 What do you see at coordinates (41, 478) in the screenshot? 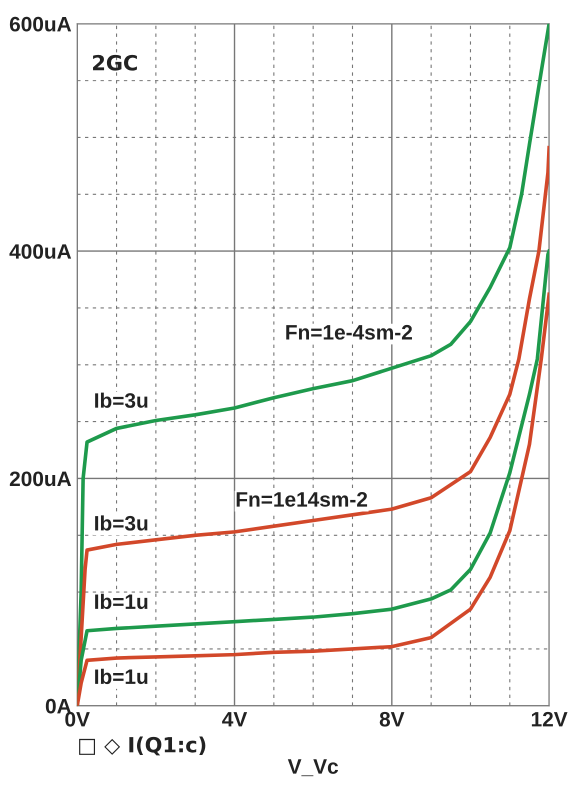
I see `y-tick-label: 200uA` at bounding box center [41, 478].